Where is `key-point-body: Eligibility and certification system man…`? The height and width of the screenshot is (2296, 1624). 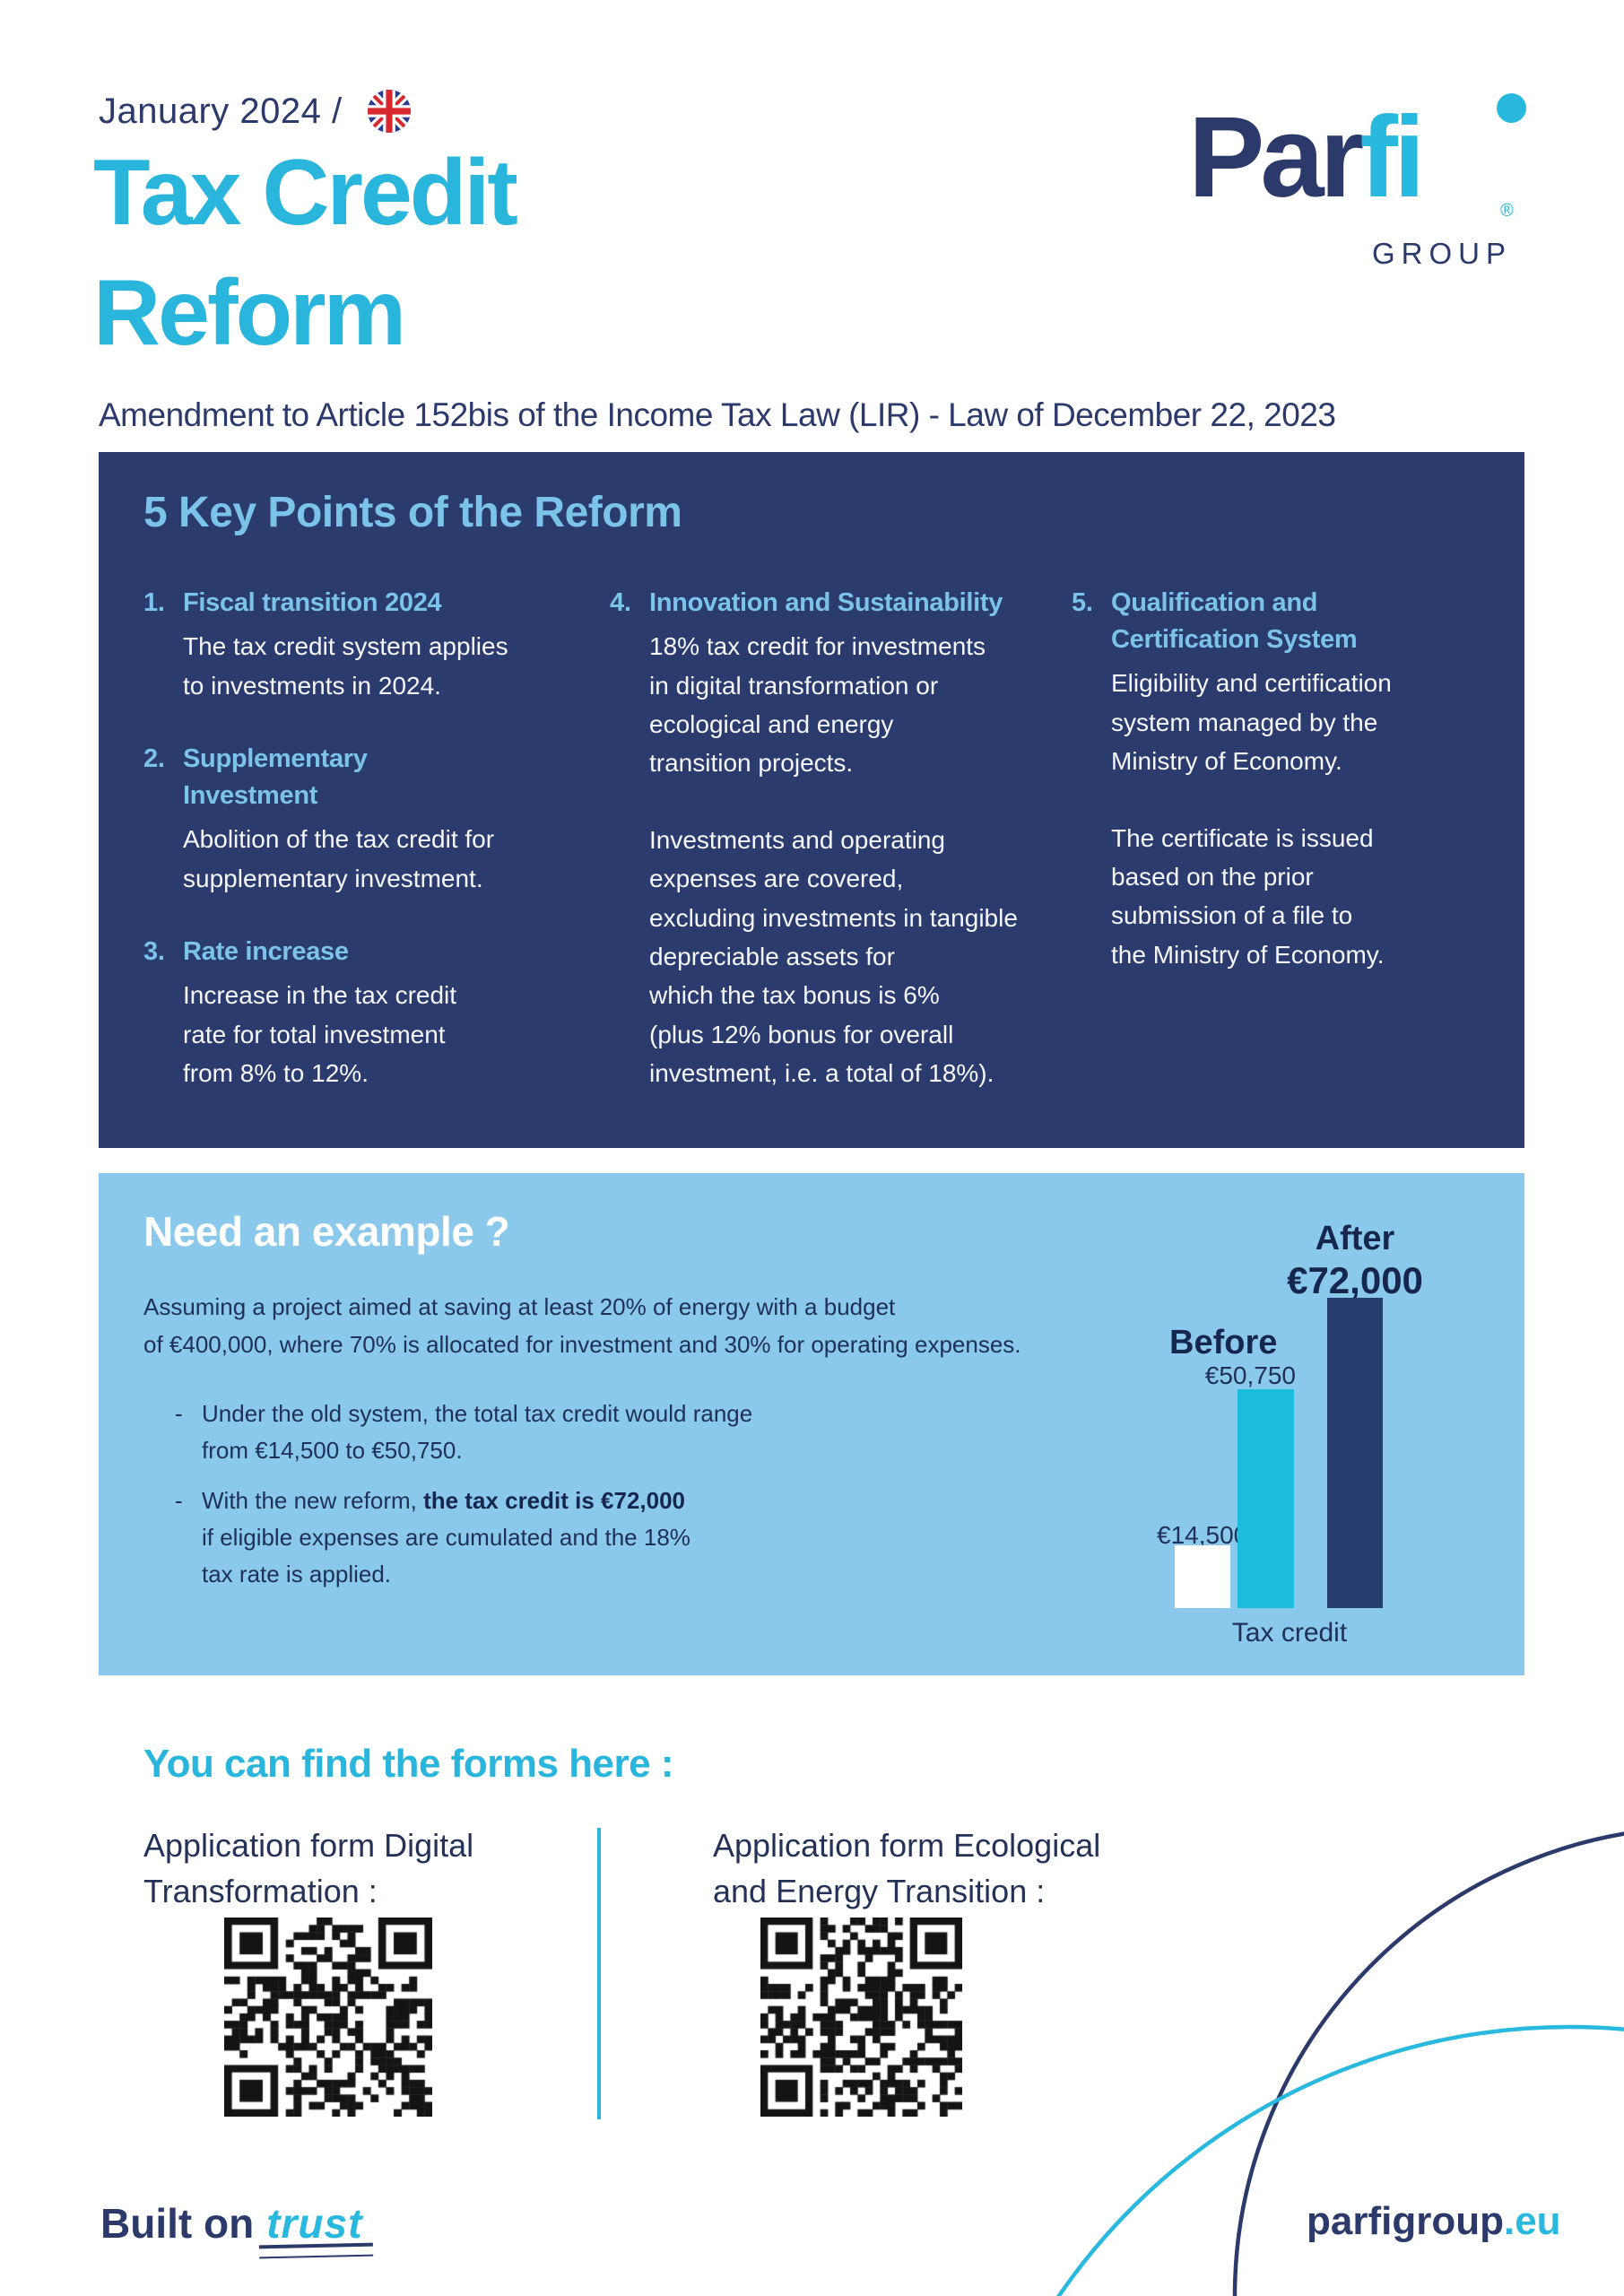
key-point-body: Eligibility and certification system man… is located at coordinates (1251, 722).